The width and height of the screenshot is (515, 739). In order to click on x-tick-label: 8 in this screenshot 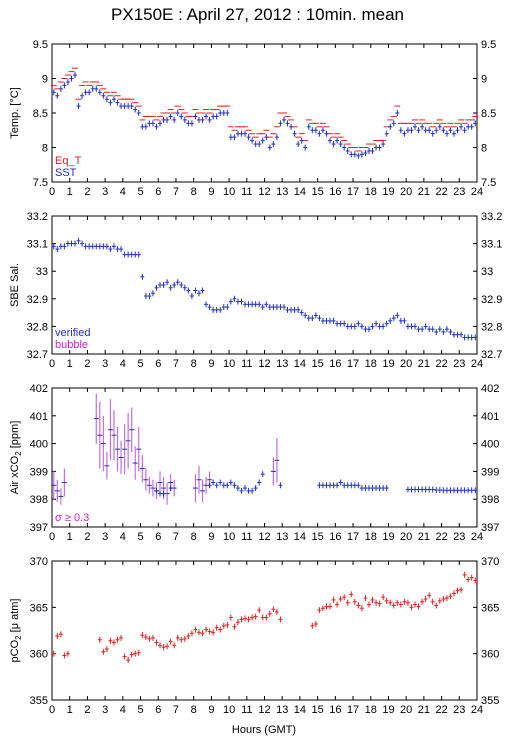, I will do `click(194, 192)`.